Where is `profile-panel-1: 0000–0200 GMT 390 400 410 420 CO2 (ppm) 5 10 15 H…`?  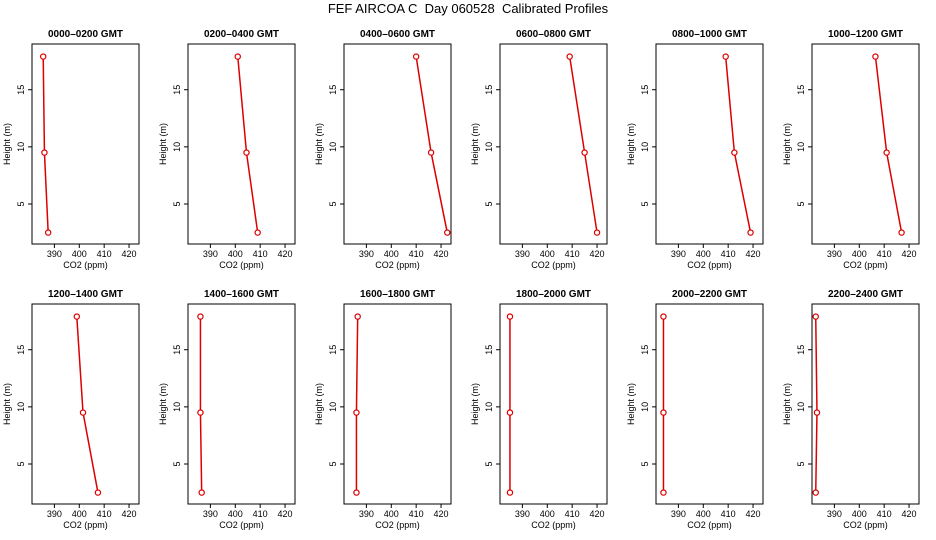 profile-panel-1: 0000–0200 GMT 390 400 410 420 CO2 (ppm) 5 10 15 H… is located at coordinates (71, 149).